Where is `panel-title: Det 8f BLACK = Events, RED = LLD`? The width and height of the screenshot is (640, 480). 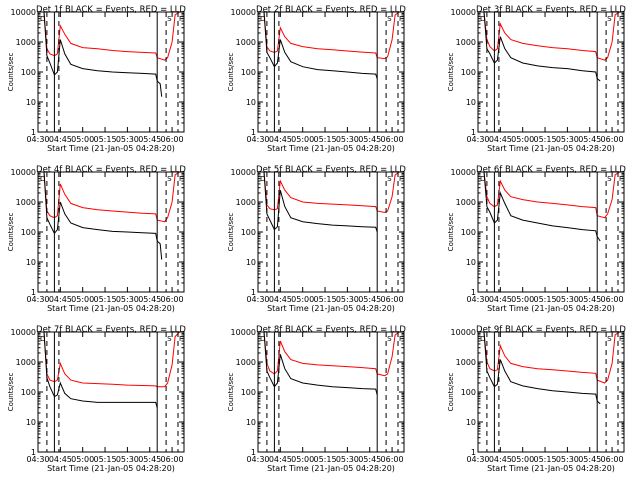
panel-title: Det 8f BLACK = Events, RED = LLD is located at coordinates (331, 330).